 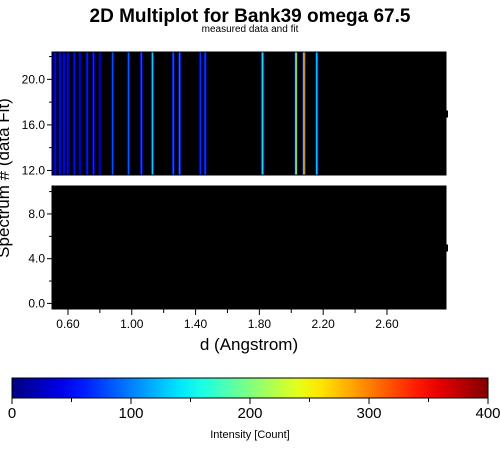 What do you see at coordinates (368, 413) in the screenshot?
I see `colorbar-tick-label: 300` at bounding box center [368, 413].